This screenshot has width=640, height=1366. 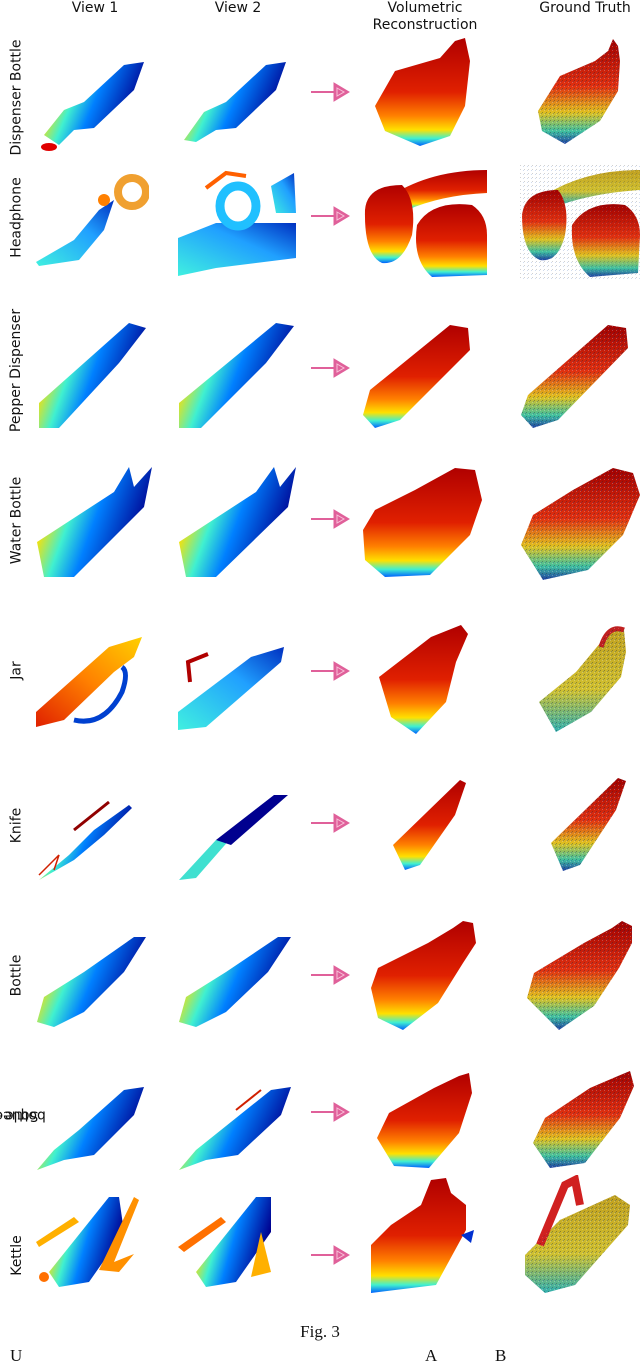 I want to click on row-label-dispenser-bottle: Dispenser Bottle, so click(x=16, y=97).